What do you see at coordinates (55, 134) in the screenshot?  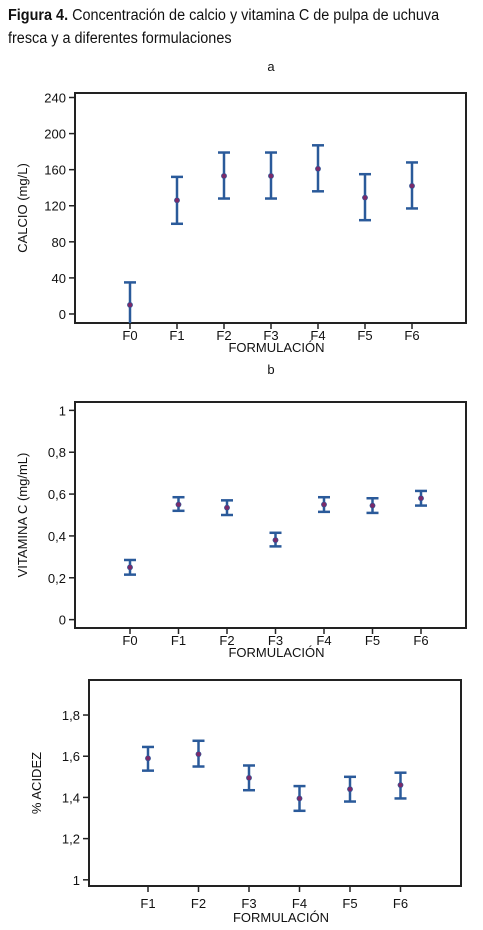 I see `y-tick-label: 200` at bounding box center [55, 134].